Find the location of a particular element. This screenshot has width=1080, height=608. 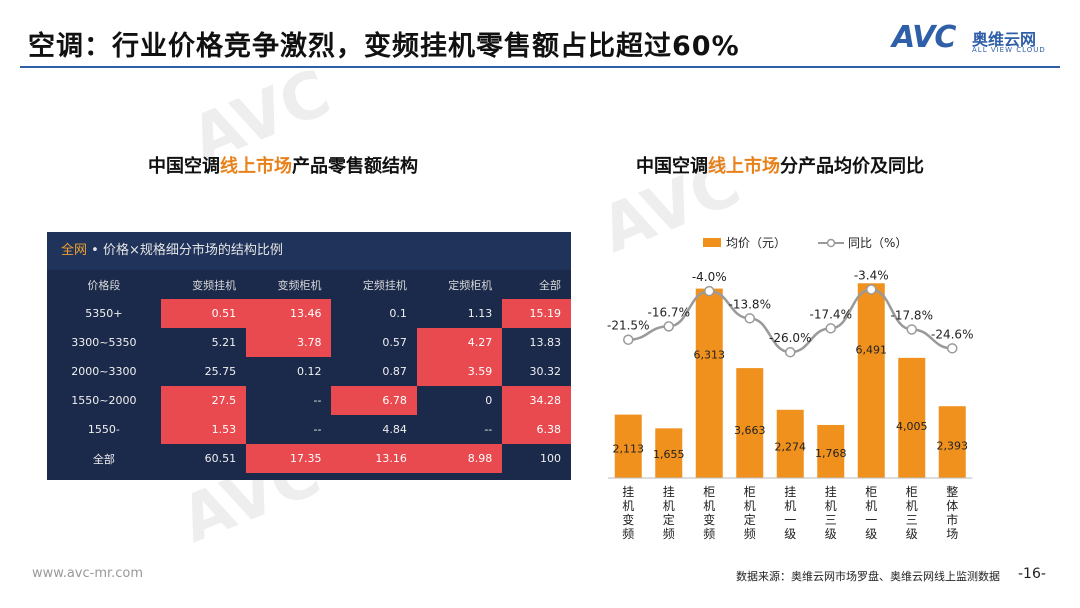

table-cell: 3.78 is located at coordinates (289, 342).